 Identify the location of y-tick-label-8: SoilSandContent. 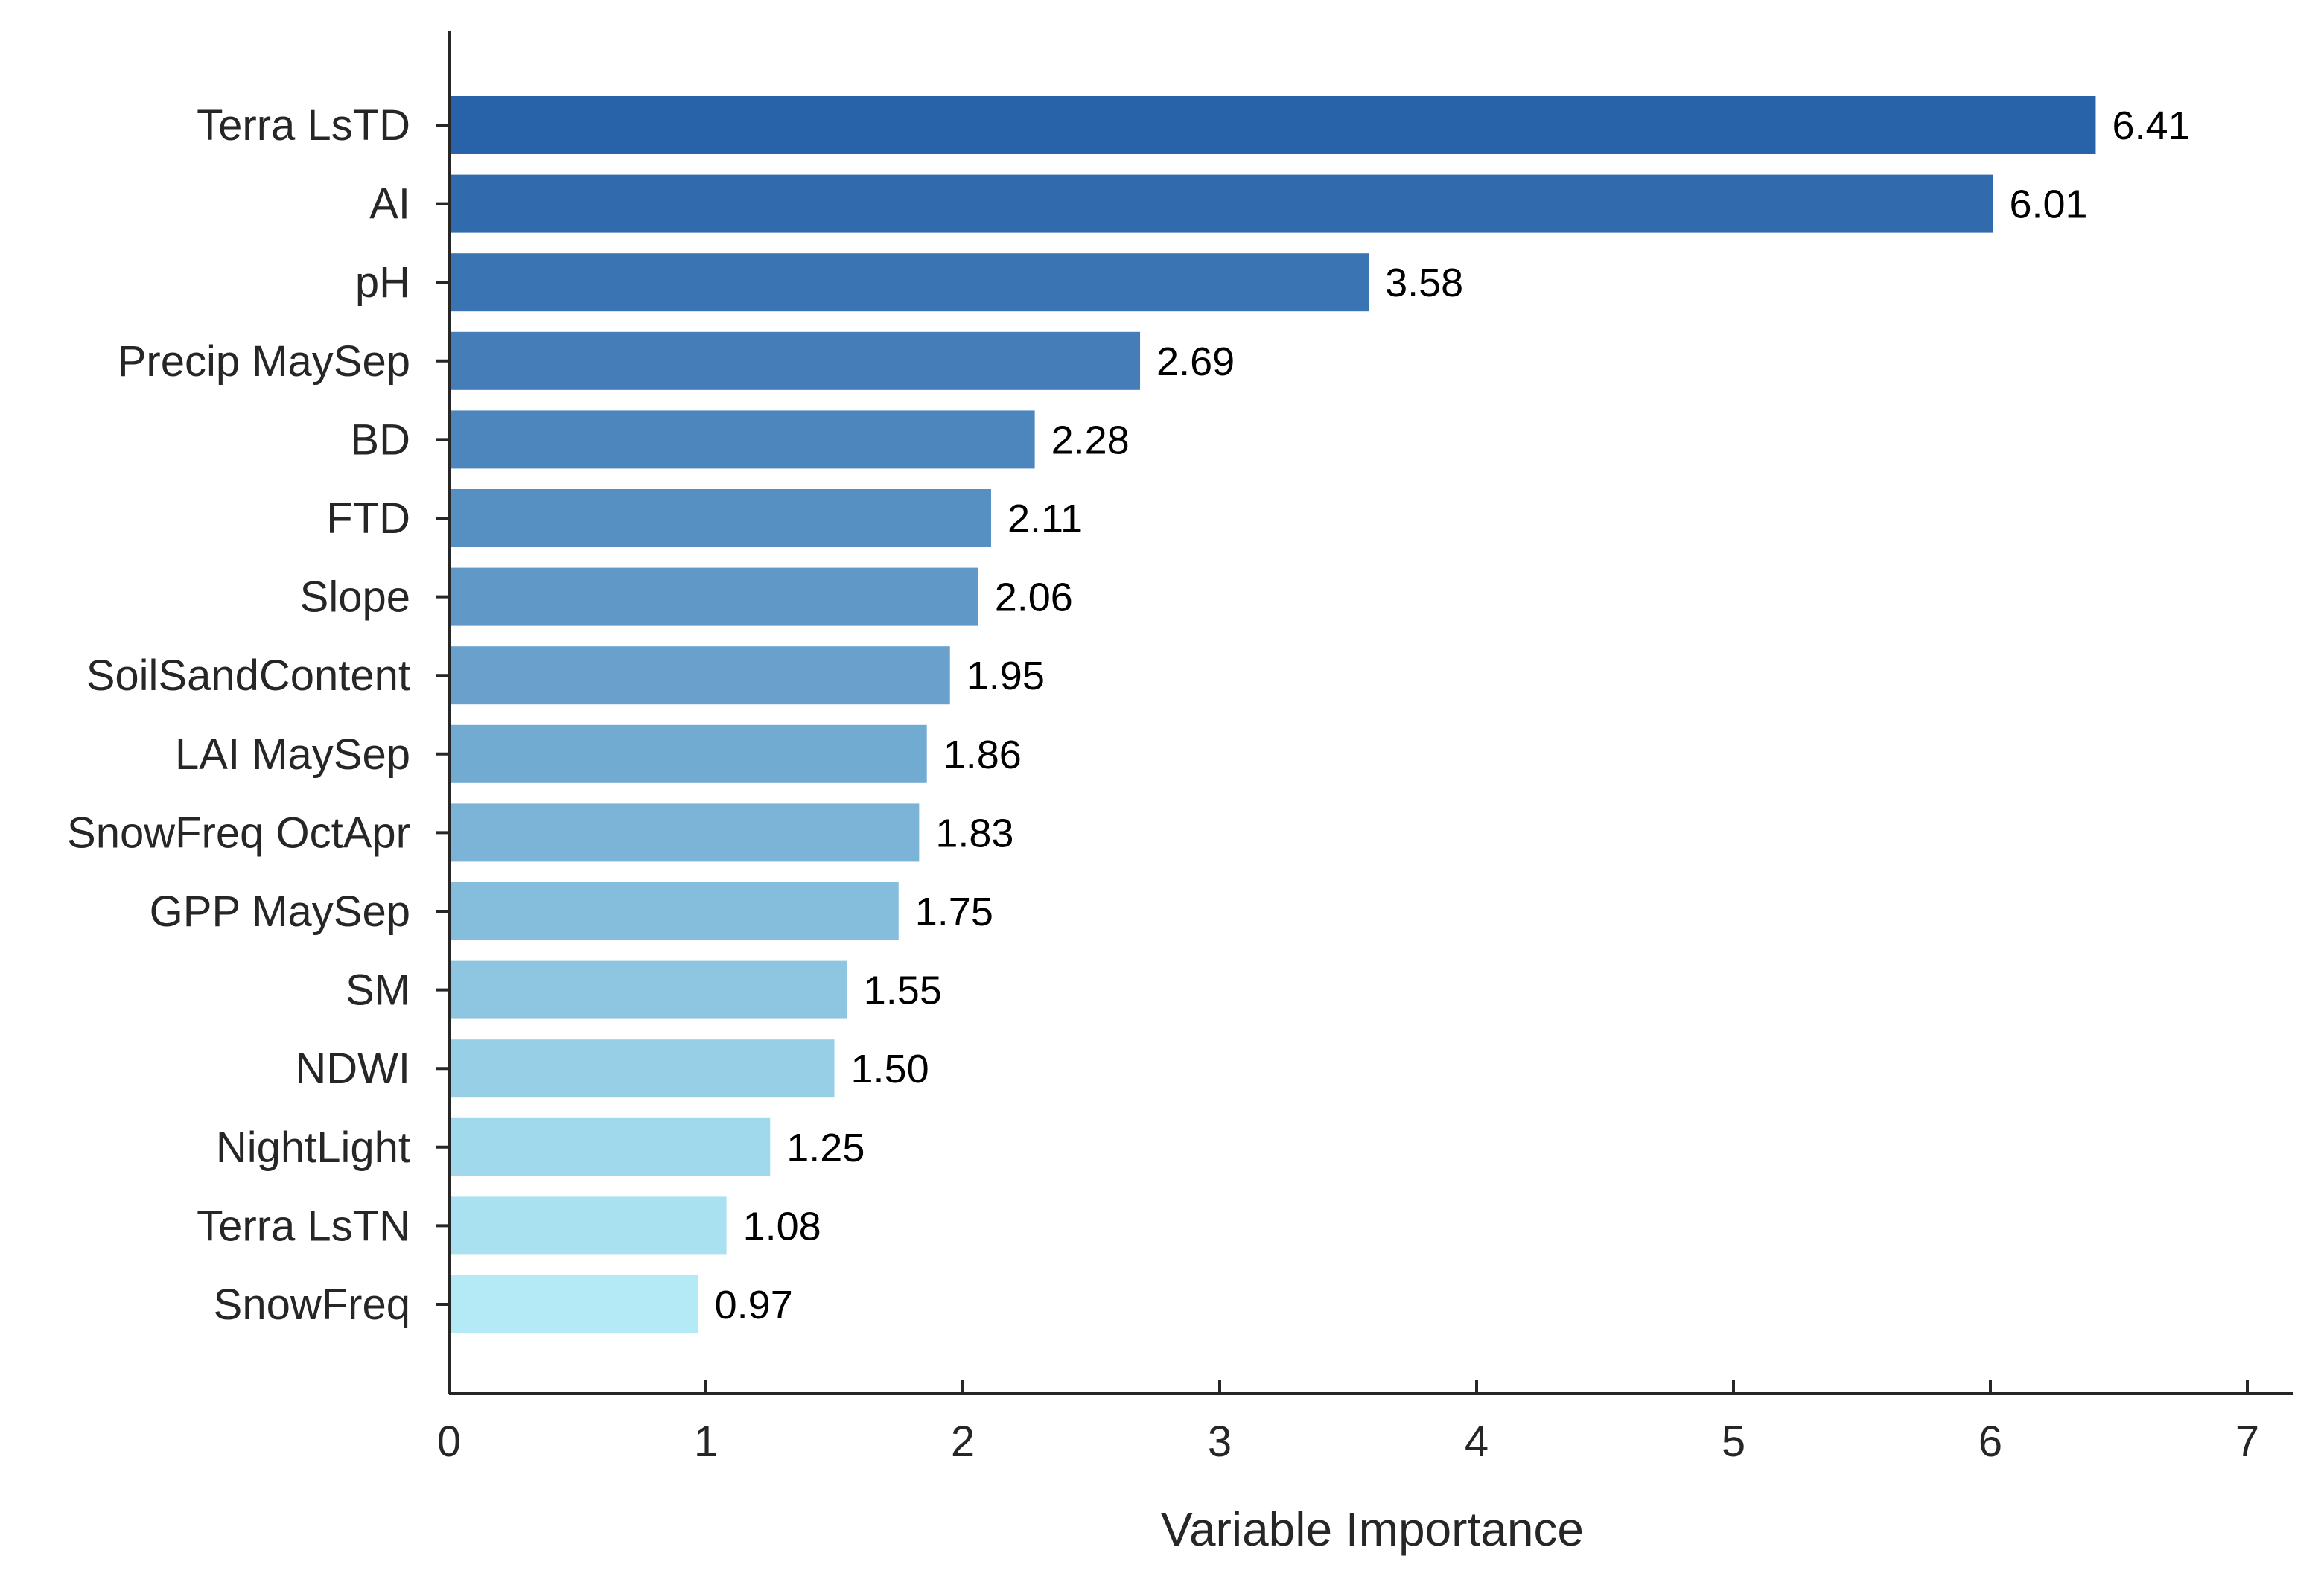
(248, 675).